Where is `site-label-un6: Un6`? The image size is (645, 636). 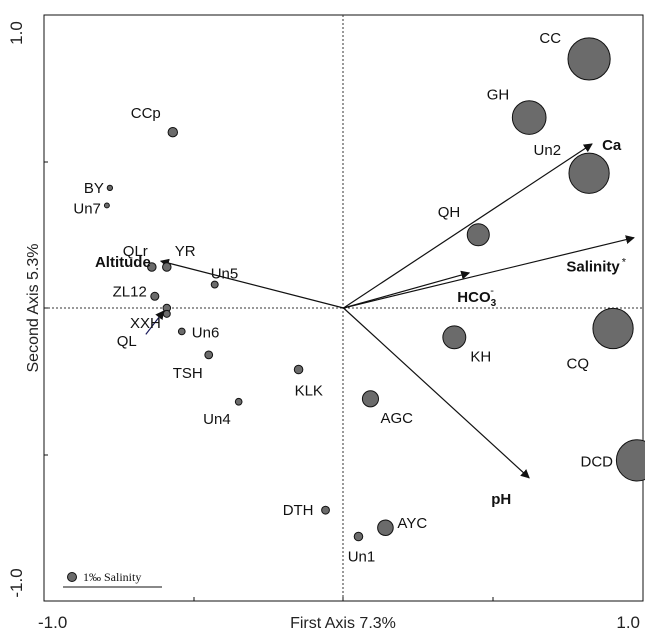 site-label-un6: Un6 is located at coordinates (206, 332).